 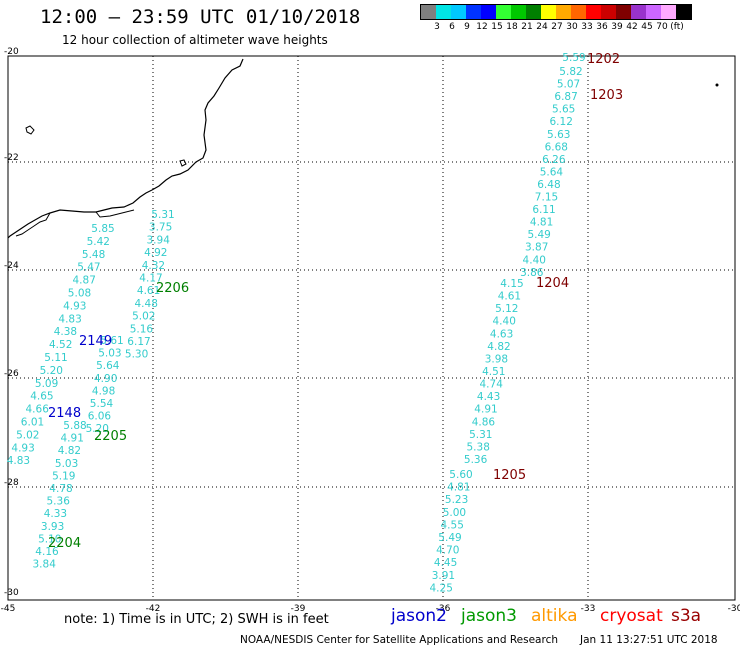 What do you see at coordinates (200, 17) in the screenshot?
I see `map-title: 12:00 – 23:59 UTC 01/10/2018` at bounding box center [200, 17].